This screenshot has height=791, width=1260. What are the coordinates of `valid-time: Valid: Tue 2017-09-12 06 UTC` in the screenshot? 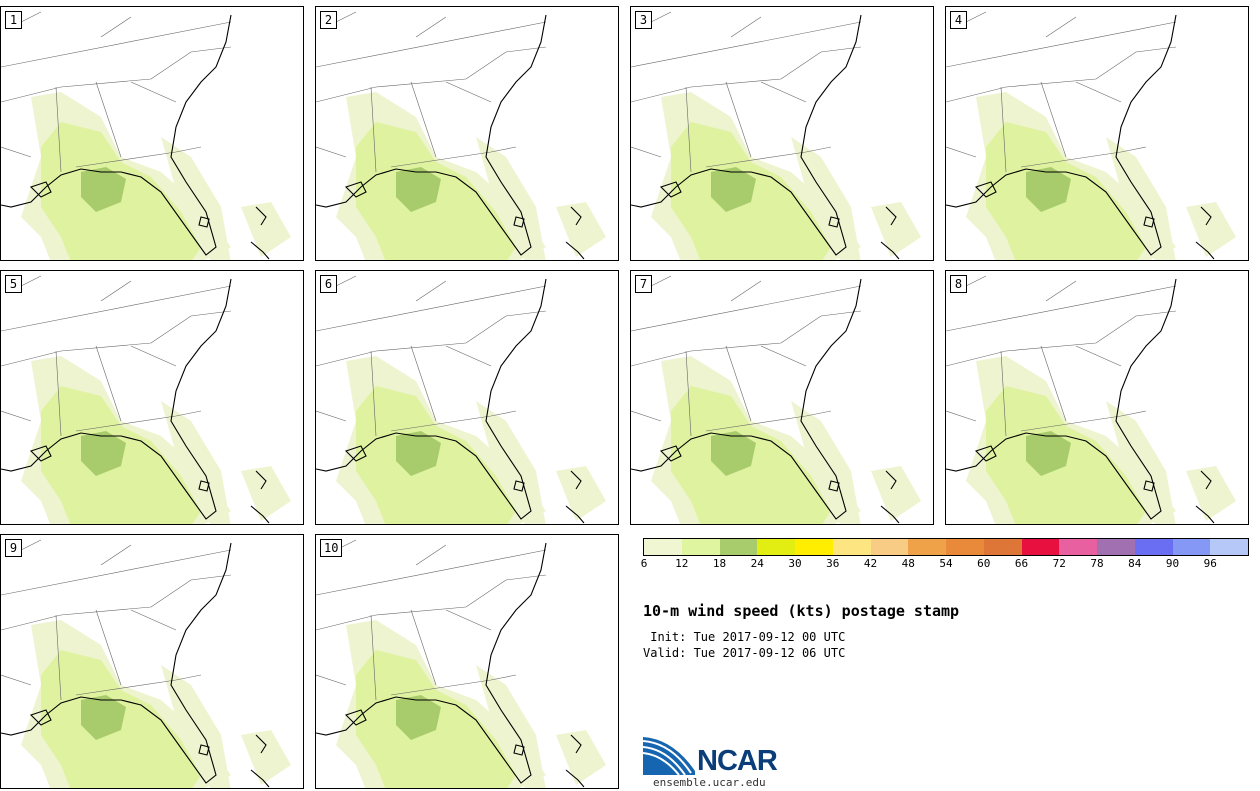 It's located at (744, 653).